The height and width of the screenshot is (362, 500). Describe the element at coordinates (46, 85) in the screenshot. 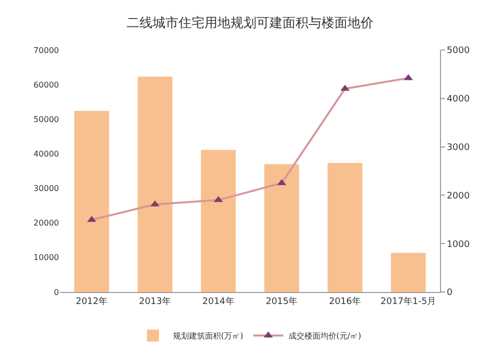

I see `y-tick-label: 60000` at that location.